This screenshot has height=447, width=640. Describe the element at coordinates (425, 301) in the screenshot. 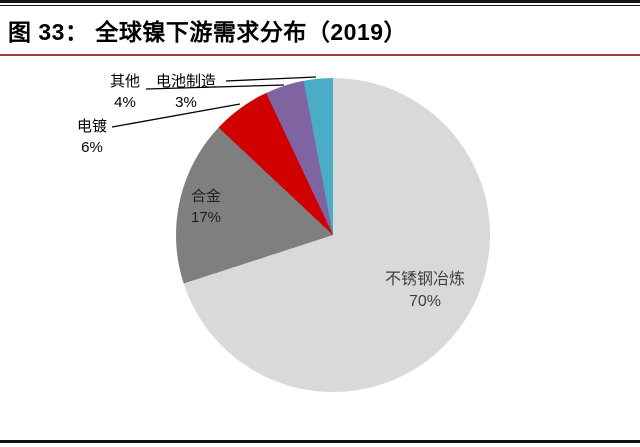

I see `pie-label-stainless-pct: 70%` at that location.